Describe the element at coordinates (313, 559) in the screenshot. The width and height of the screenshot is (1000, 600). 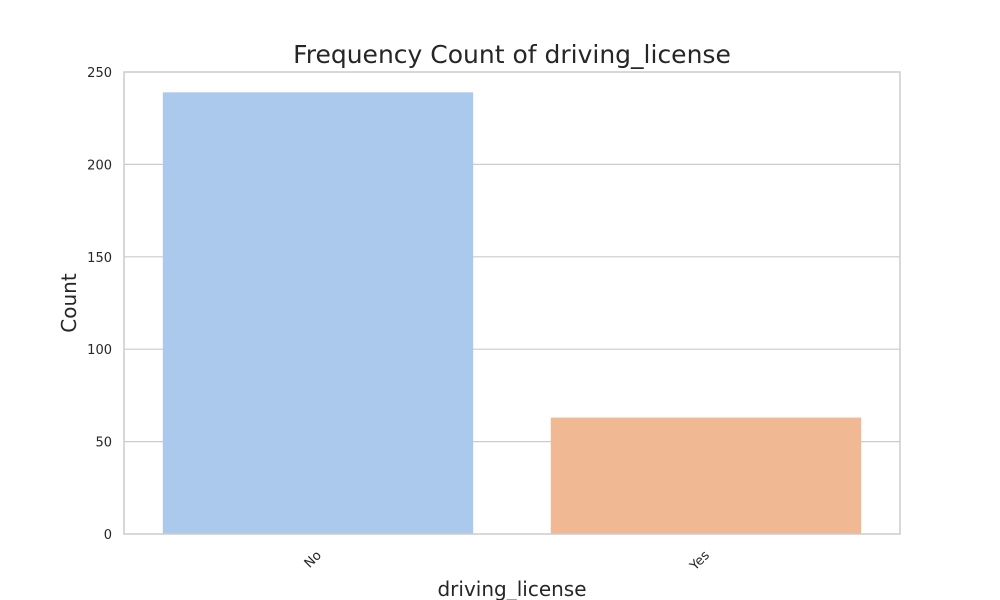
I see `x-tick-label-no: No` at that location.